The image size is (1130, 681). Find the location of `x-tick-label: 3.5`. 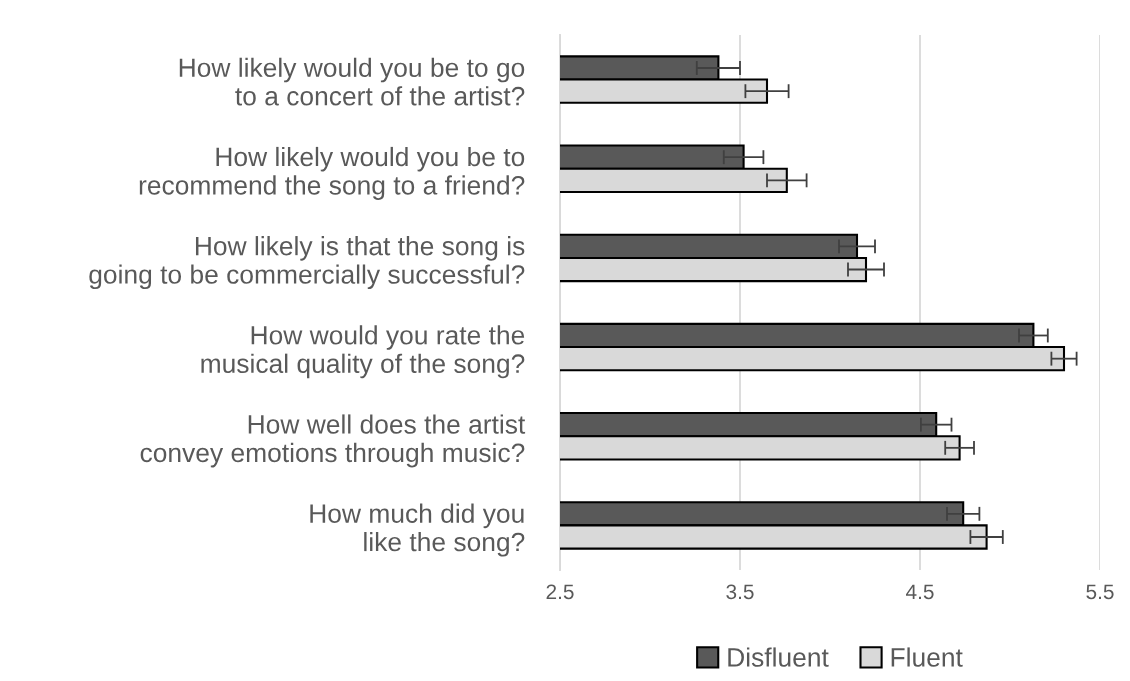

x-tick-label: 3.5 is located at coordinates (740, 592).